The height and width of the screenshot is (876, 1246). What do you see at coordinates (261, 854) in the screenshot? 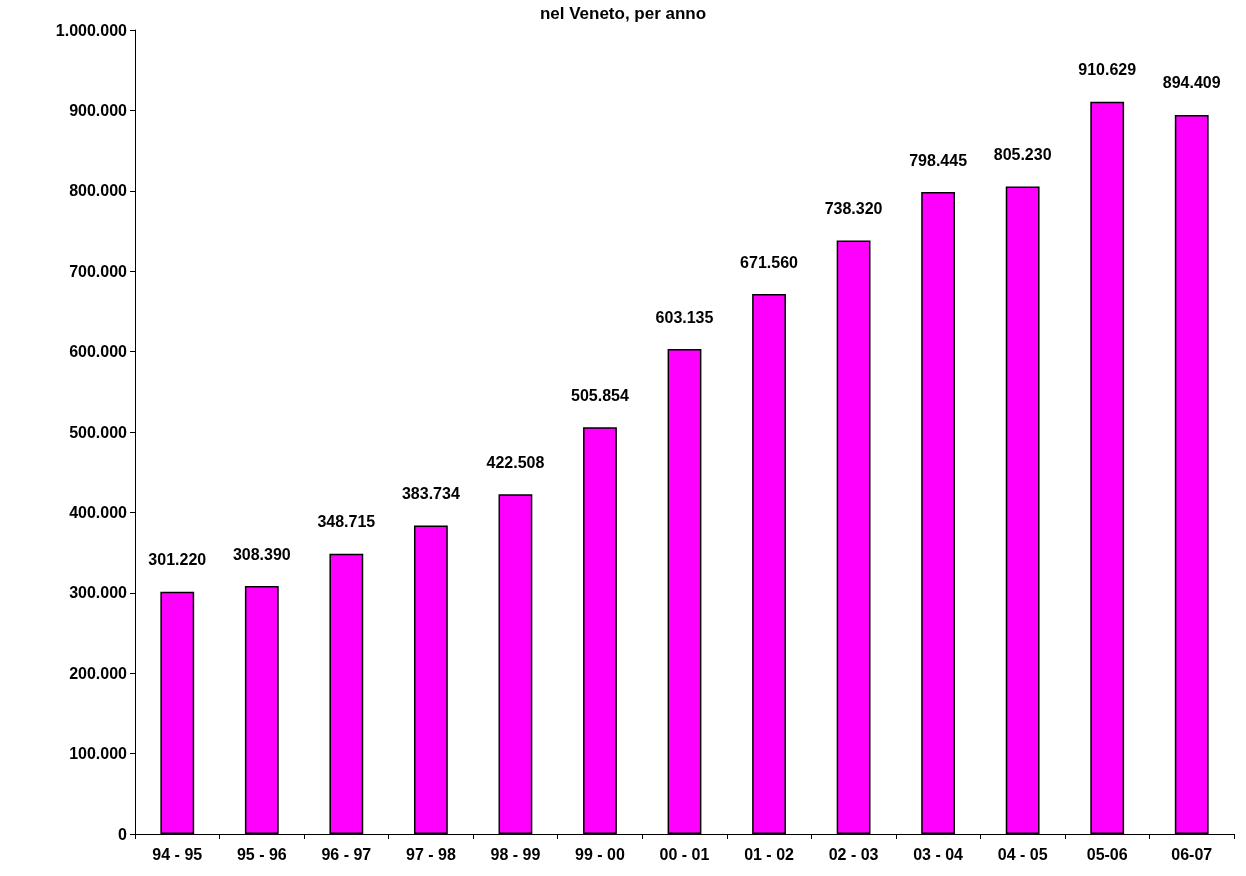
I see `x-tick-label: 95 - 96` at bounding box center [261, 854].